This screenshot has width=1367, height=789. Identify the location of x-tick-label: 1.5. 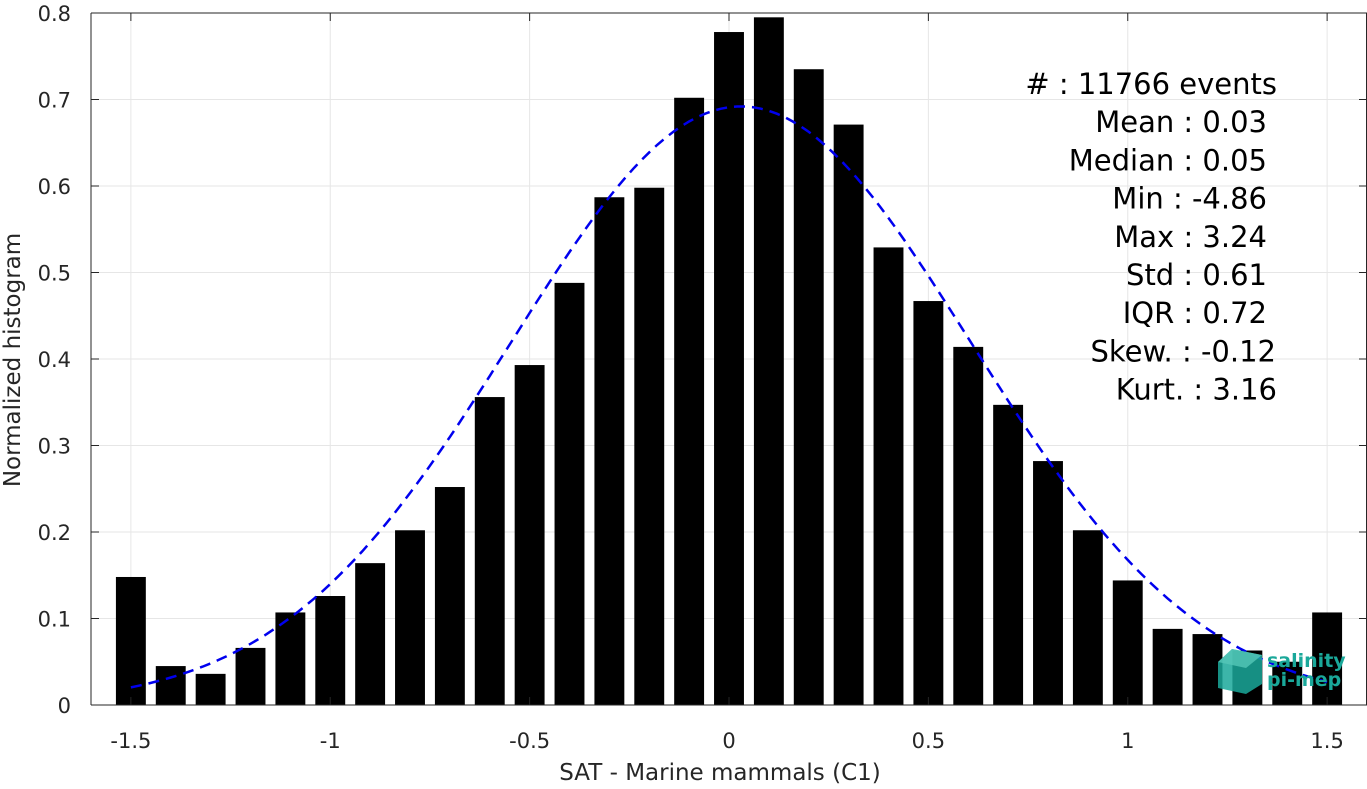
(1326, 741).